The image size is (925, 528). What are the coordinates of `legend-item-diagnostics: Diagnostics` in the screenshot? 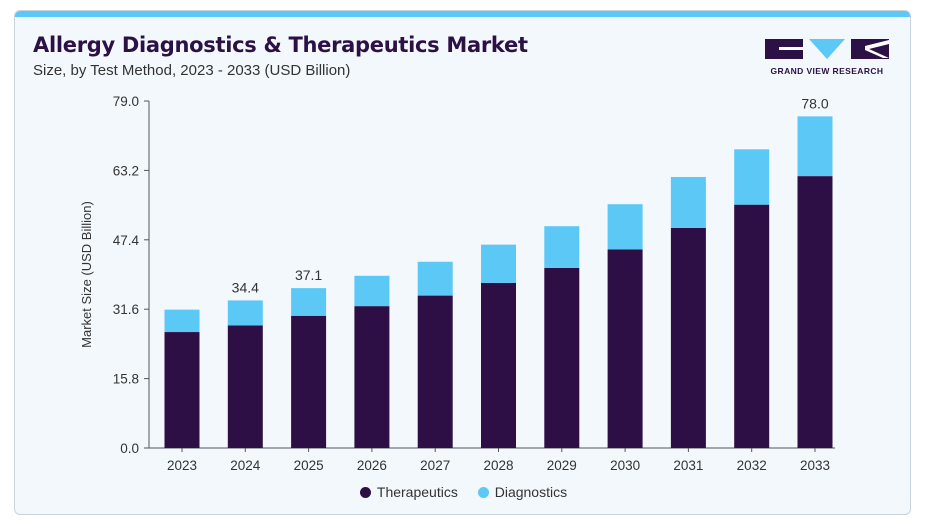 It's located at (522, 492).